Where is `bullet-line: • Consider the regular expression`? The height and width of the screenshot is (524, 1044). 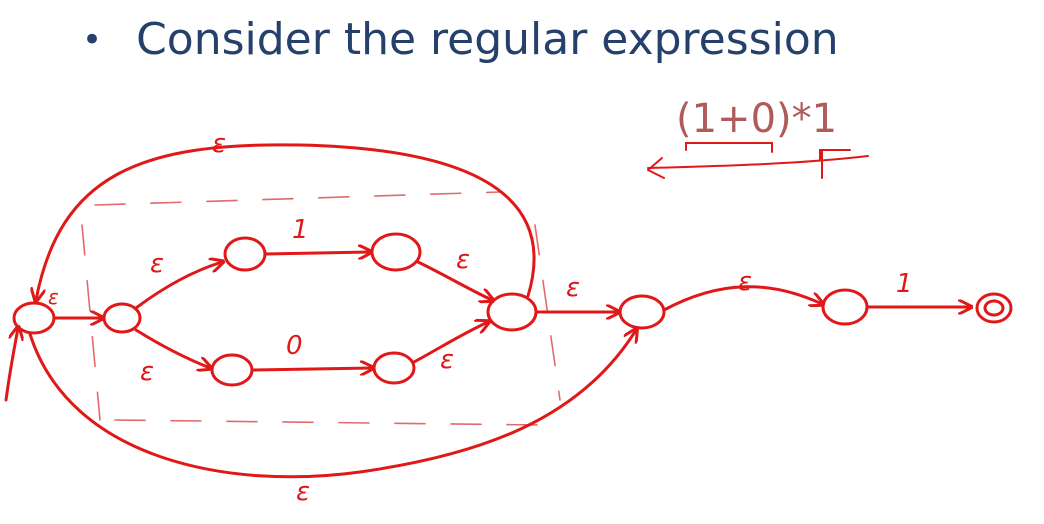 bullet-line: • Consider the regular expression is located at coordinates (460, 39).